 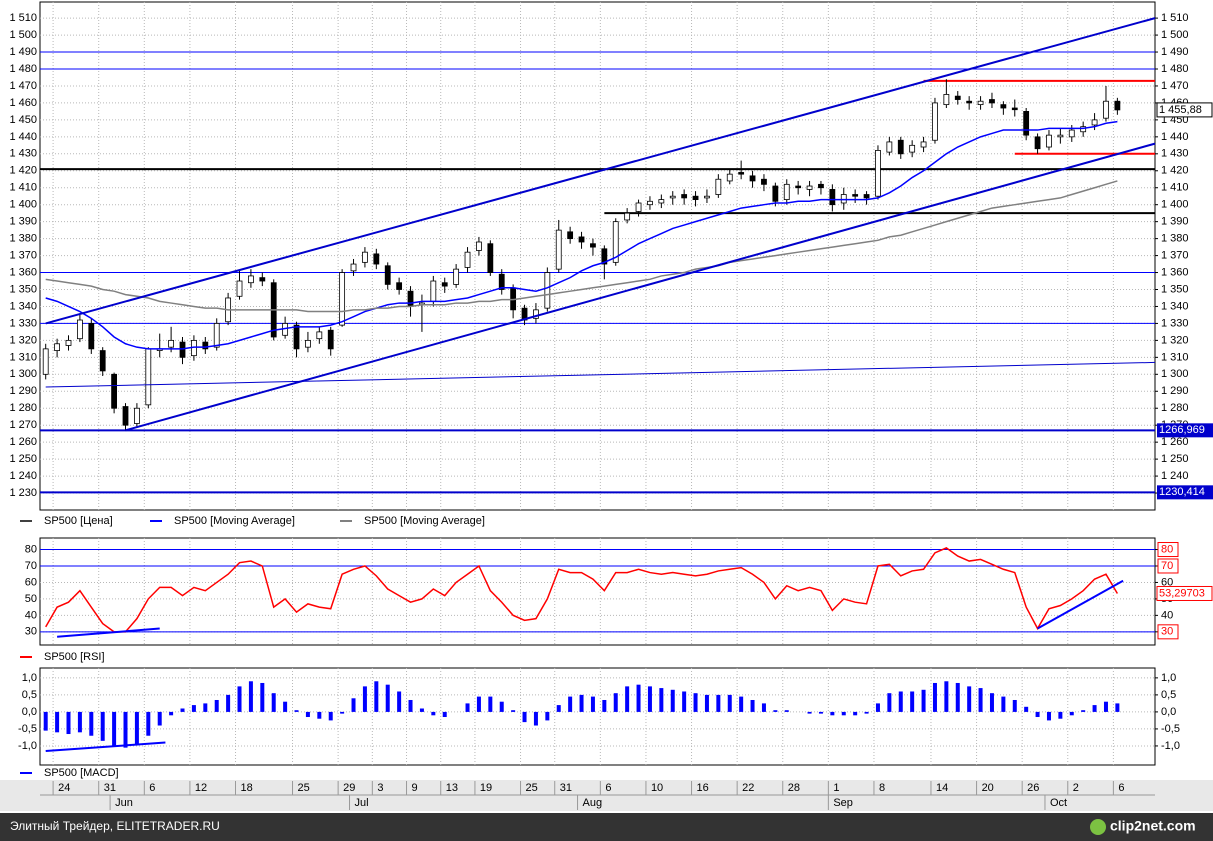 I want to click on trend-line, so click(x=1080, y=604).